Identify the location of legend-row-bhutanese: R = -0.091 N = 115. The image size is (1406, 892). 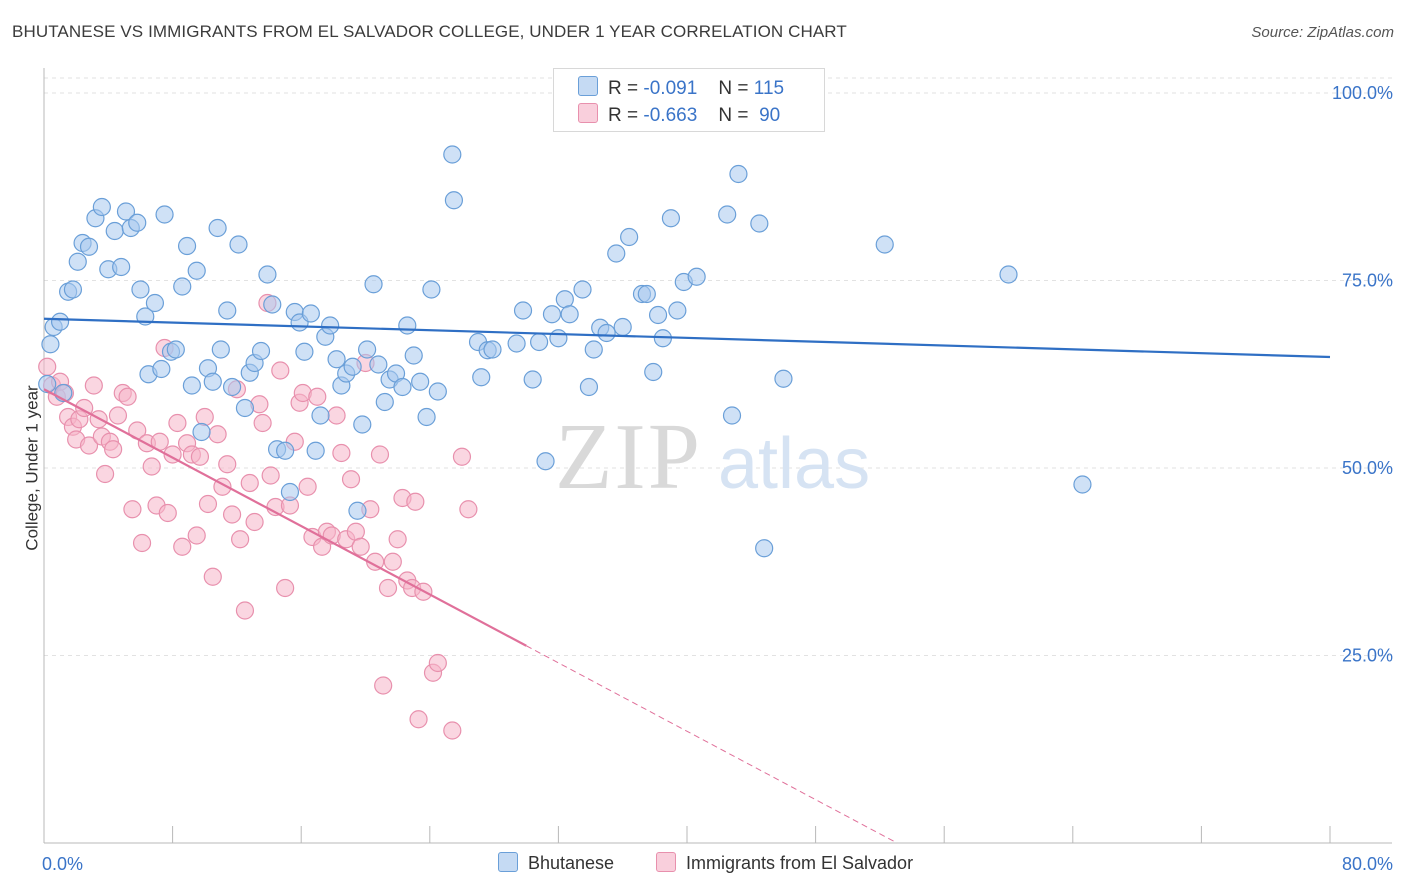
(681, 88).